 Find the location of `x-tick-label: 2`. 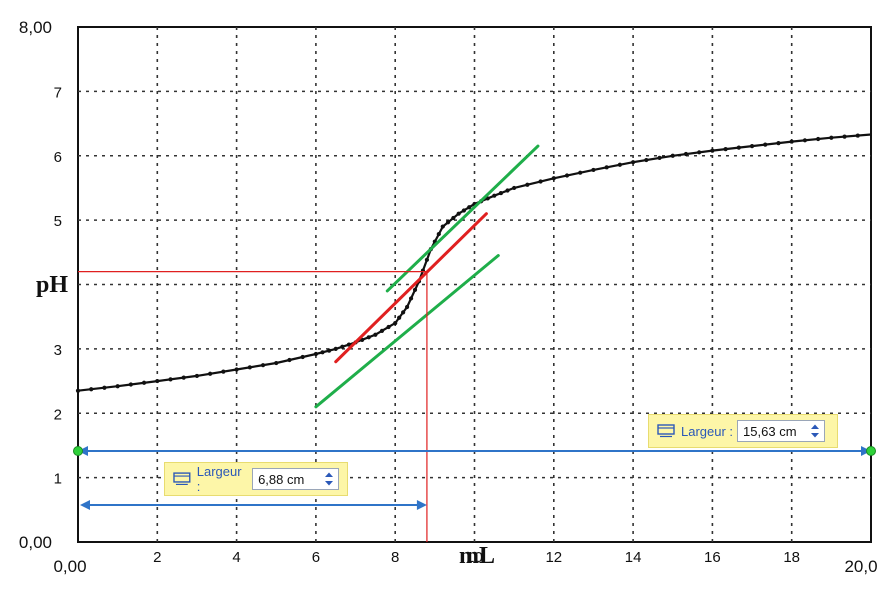

x-tick-label: 2 is located at coordinates (157, 557).